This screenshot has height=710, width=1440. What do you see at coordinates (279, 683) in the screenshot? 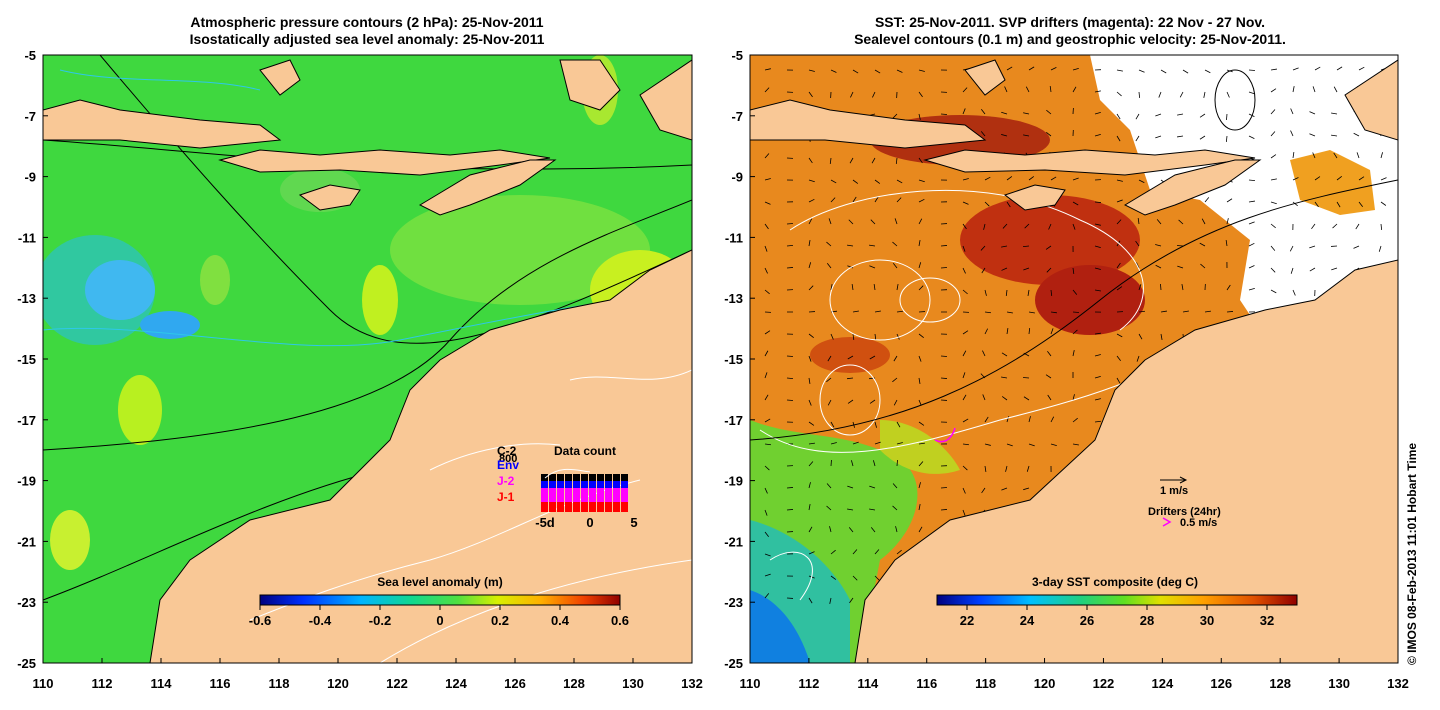
I see `x-tick-label: 118` at bounding box center [279, 683].